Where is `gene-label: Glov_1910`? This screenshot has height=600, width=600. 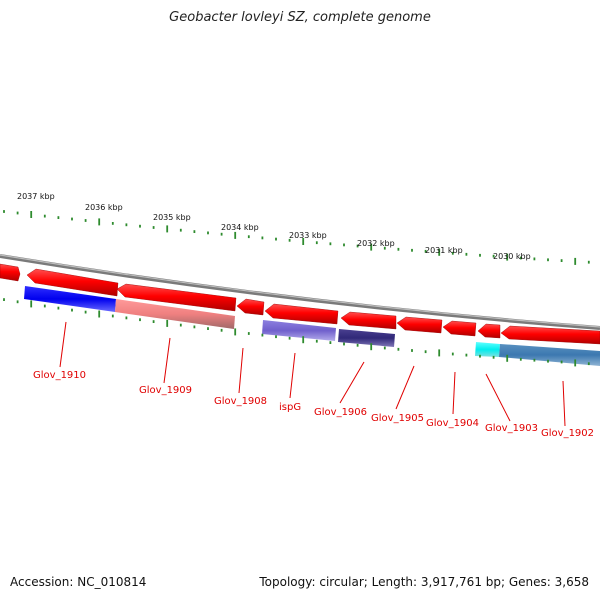 gene-label: Glov_1910 is located at coordinates (59, 375).